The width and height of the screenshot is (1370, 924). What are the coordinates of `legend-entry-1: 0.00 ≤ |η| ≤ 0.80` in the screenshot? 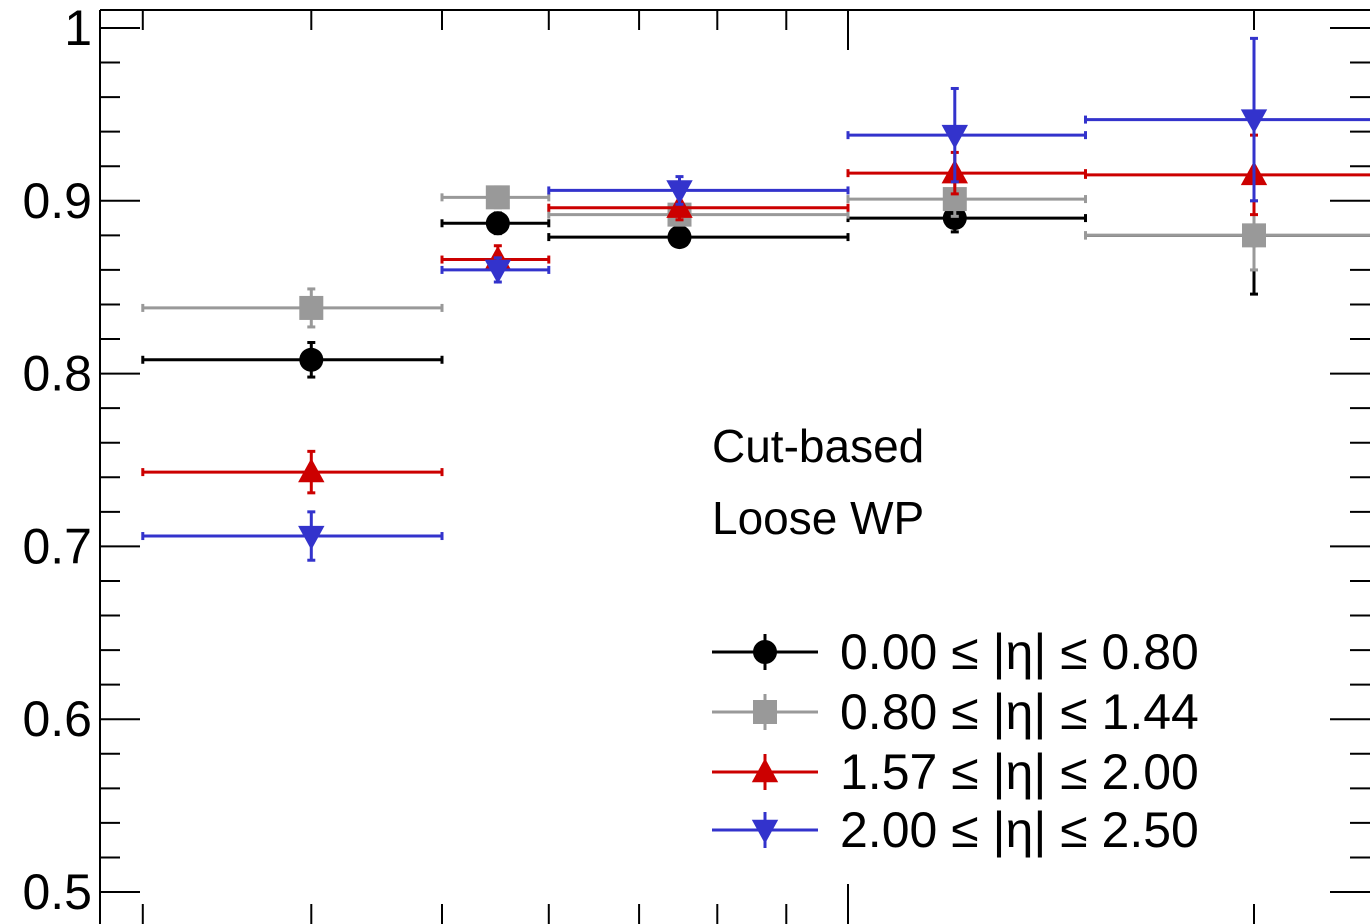 It's located at (955, 652).